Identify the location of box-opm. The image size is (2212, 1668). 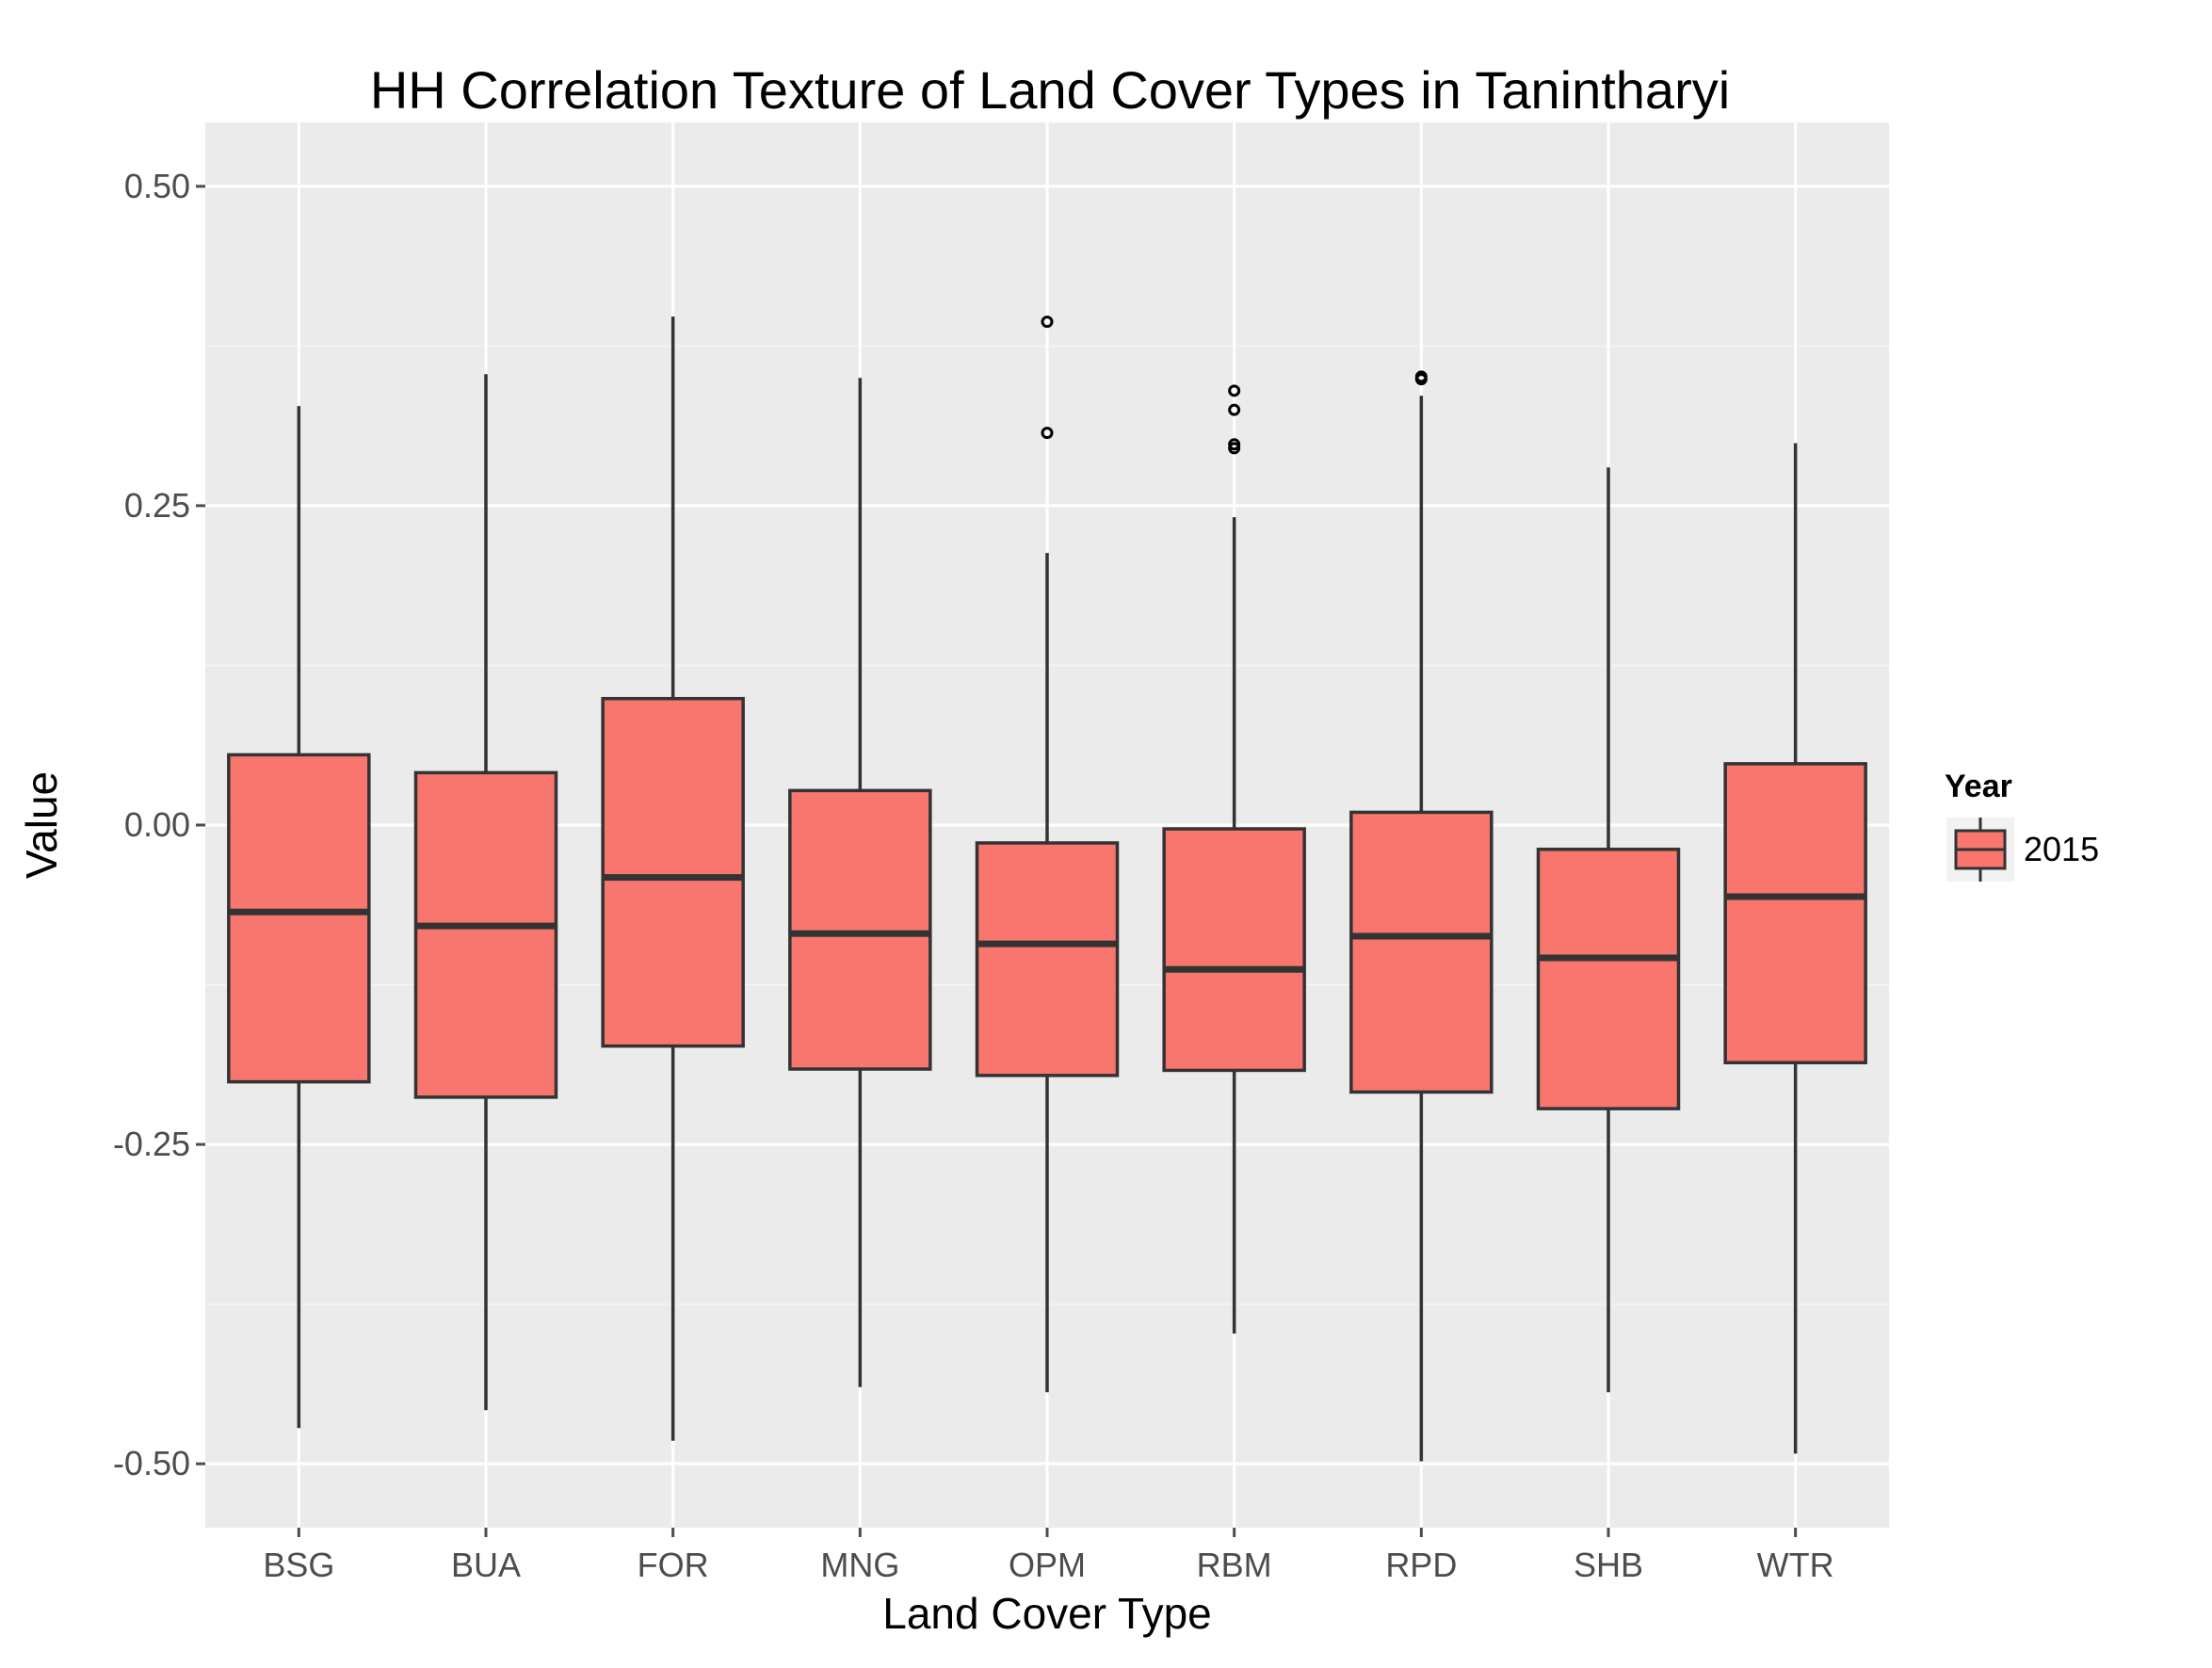
(1047, 854).